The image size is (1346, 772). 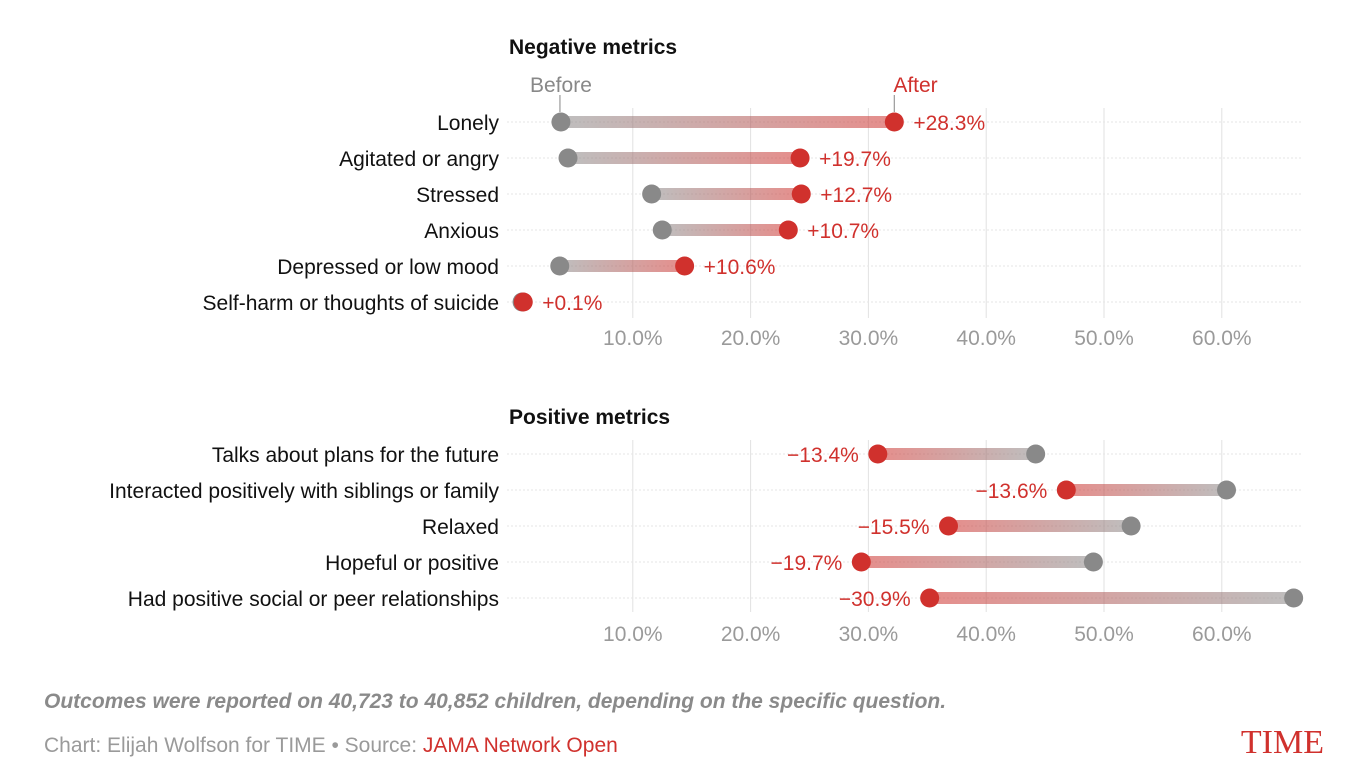 I want to click on change-label: +10.7%, so click(x=843, y=231).